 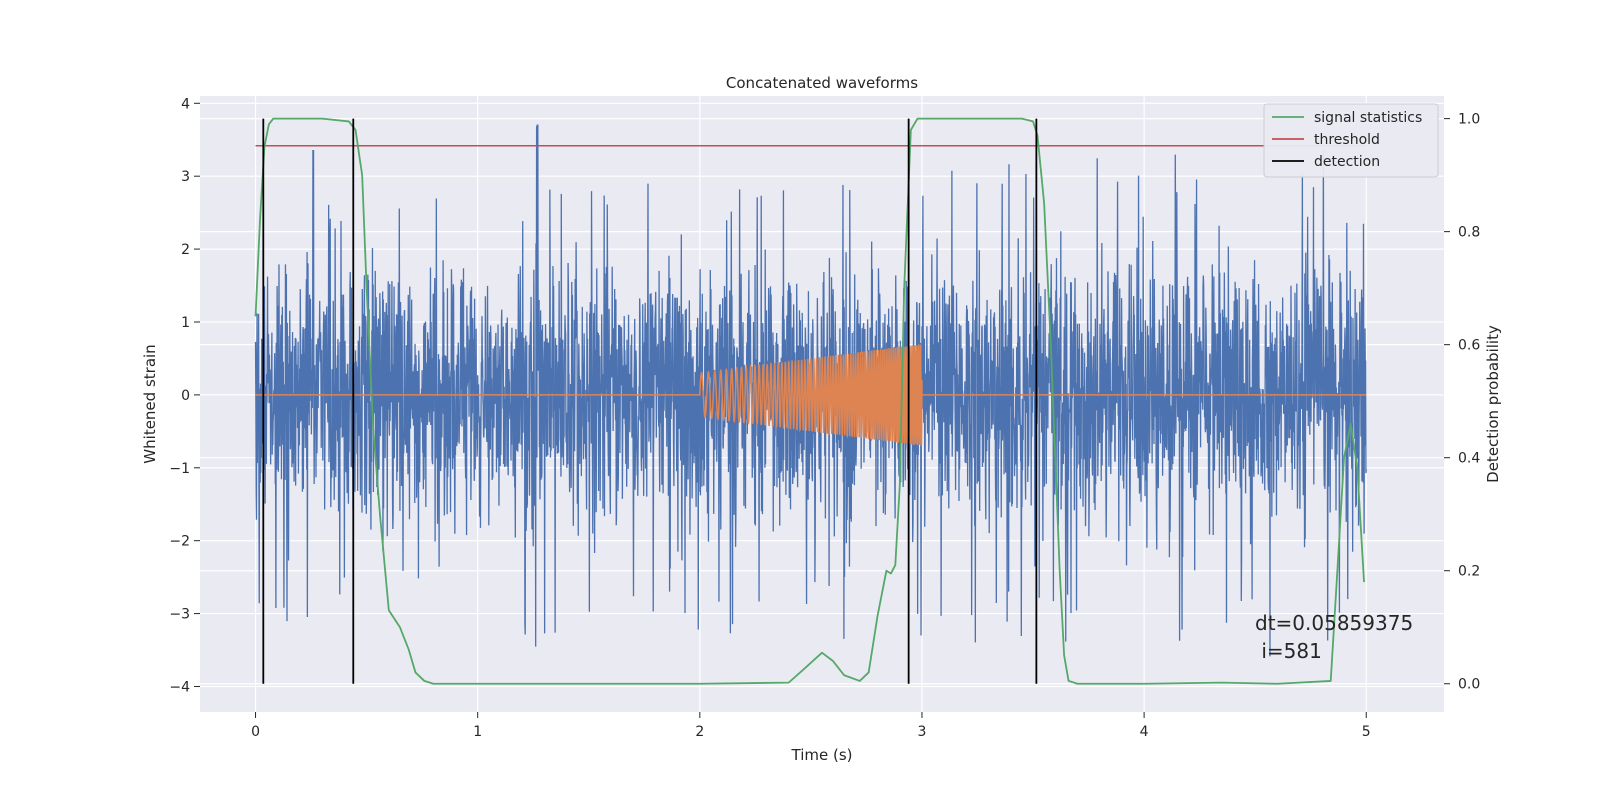 What do you see at coordinates (179, 469) in the screenshot?
I see `y-tick-label: −1` at bounding box center [179, 469].